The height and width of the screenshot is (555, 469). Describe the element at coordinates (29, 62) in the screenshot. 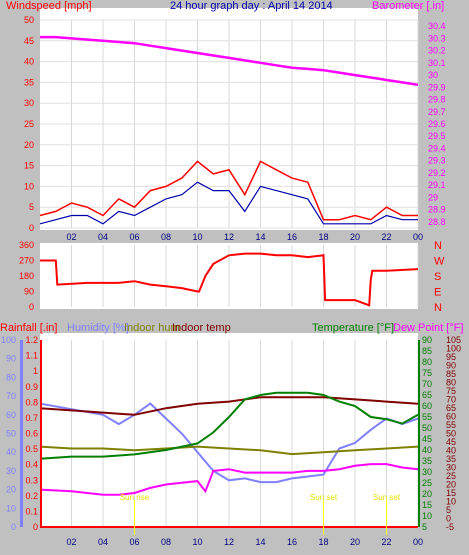

I see `wind-y-tick-label: 40` at that location.